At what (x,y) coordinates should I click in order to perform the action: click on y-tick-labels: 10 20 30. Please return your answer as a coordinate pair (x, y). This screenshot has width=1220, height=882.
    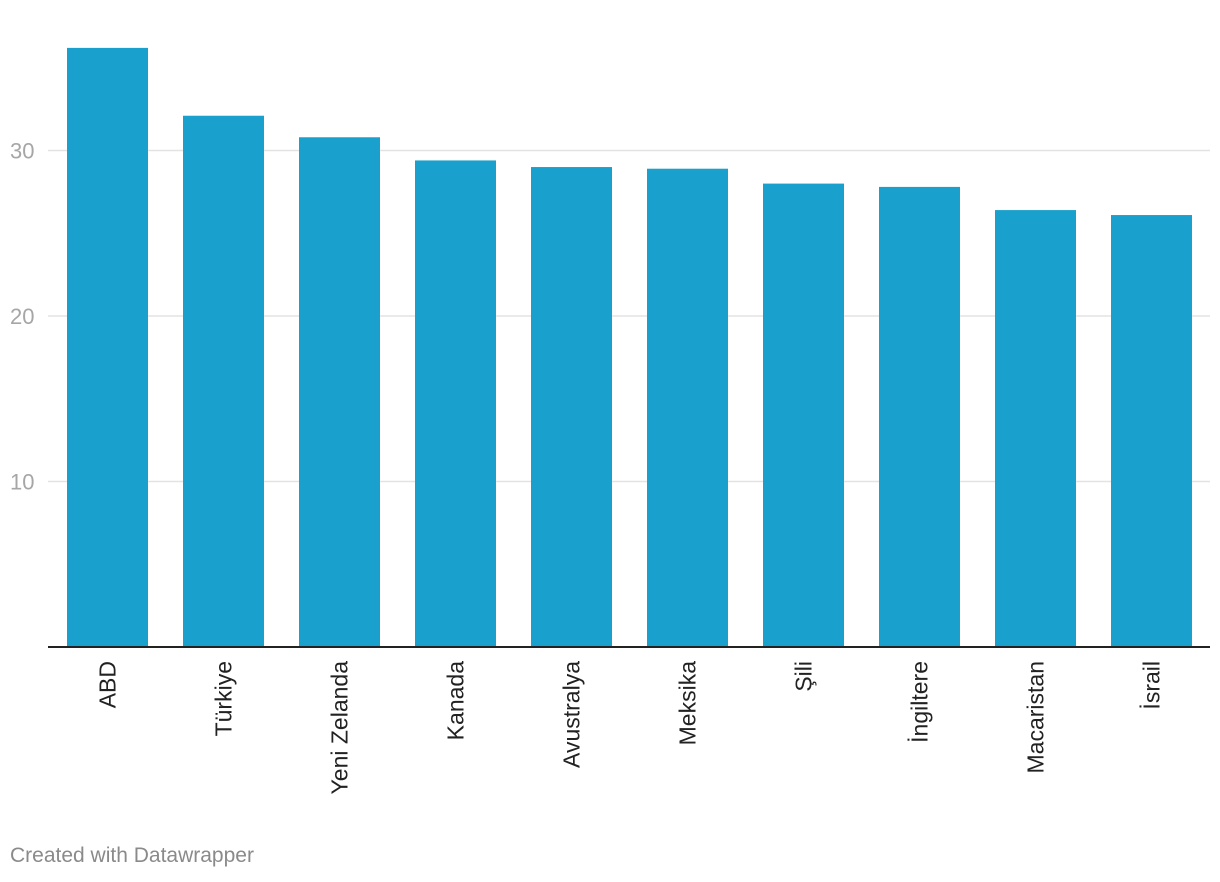
    Looking at the image, I should click on (22, 317).